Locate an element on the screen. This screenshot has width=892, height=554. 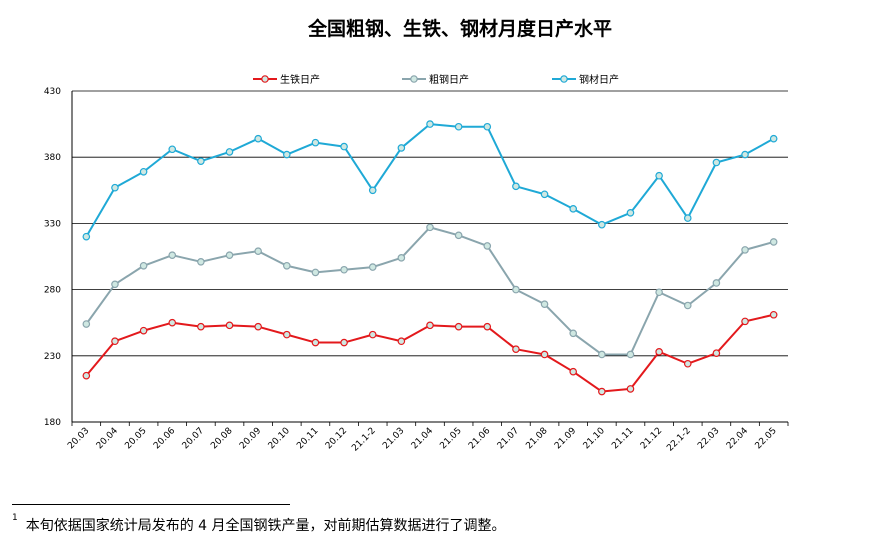
y-tick-label: 380 is located at coordinates (52, 158).